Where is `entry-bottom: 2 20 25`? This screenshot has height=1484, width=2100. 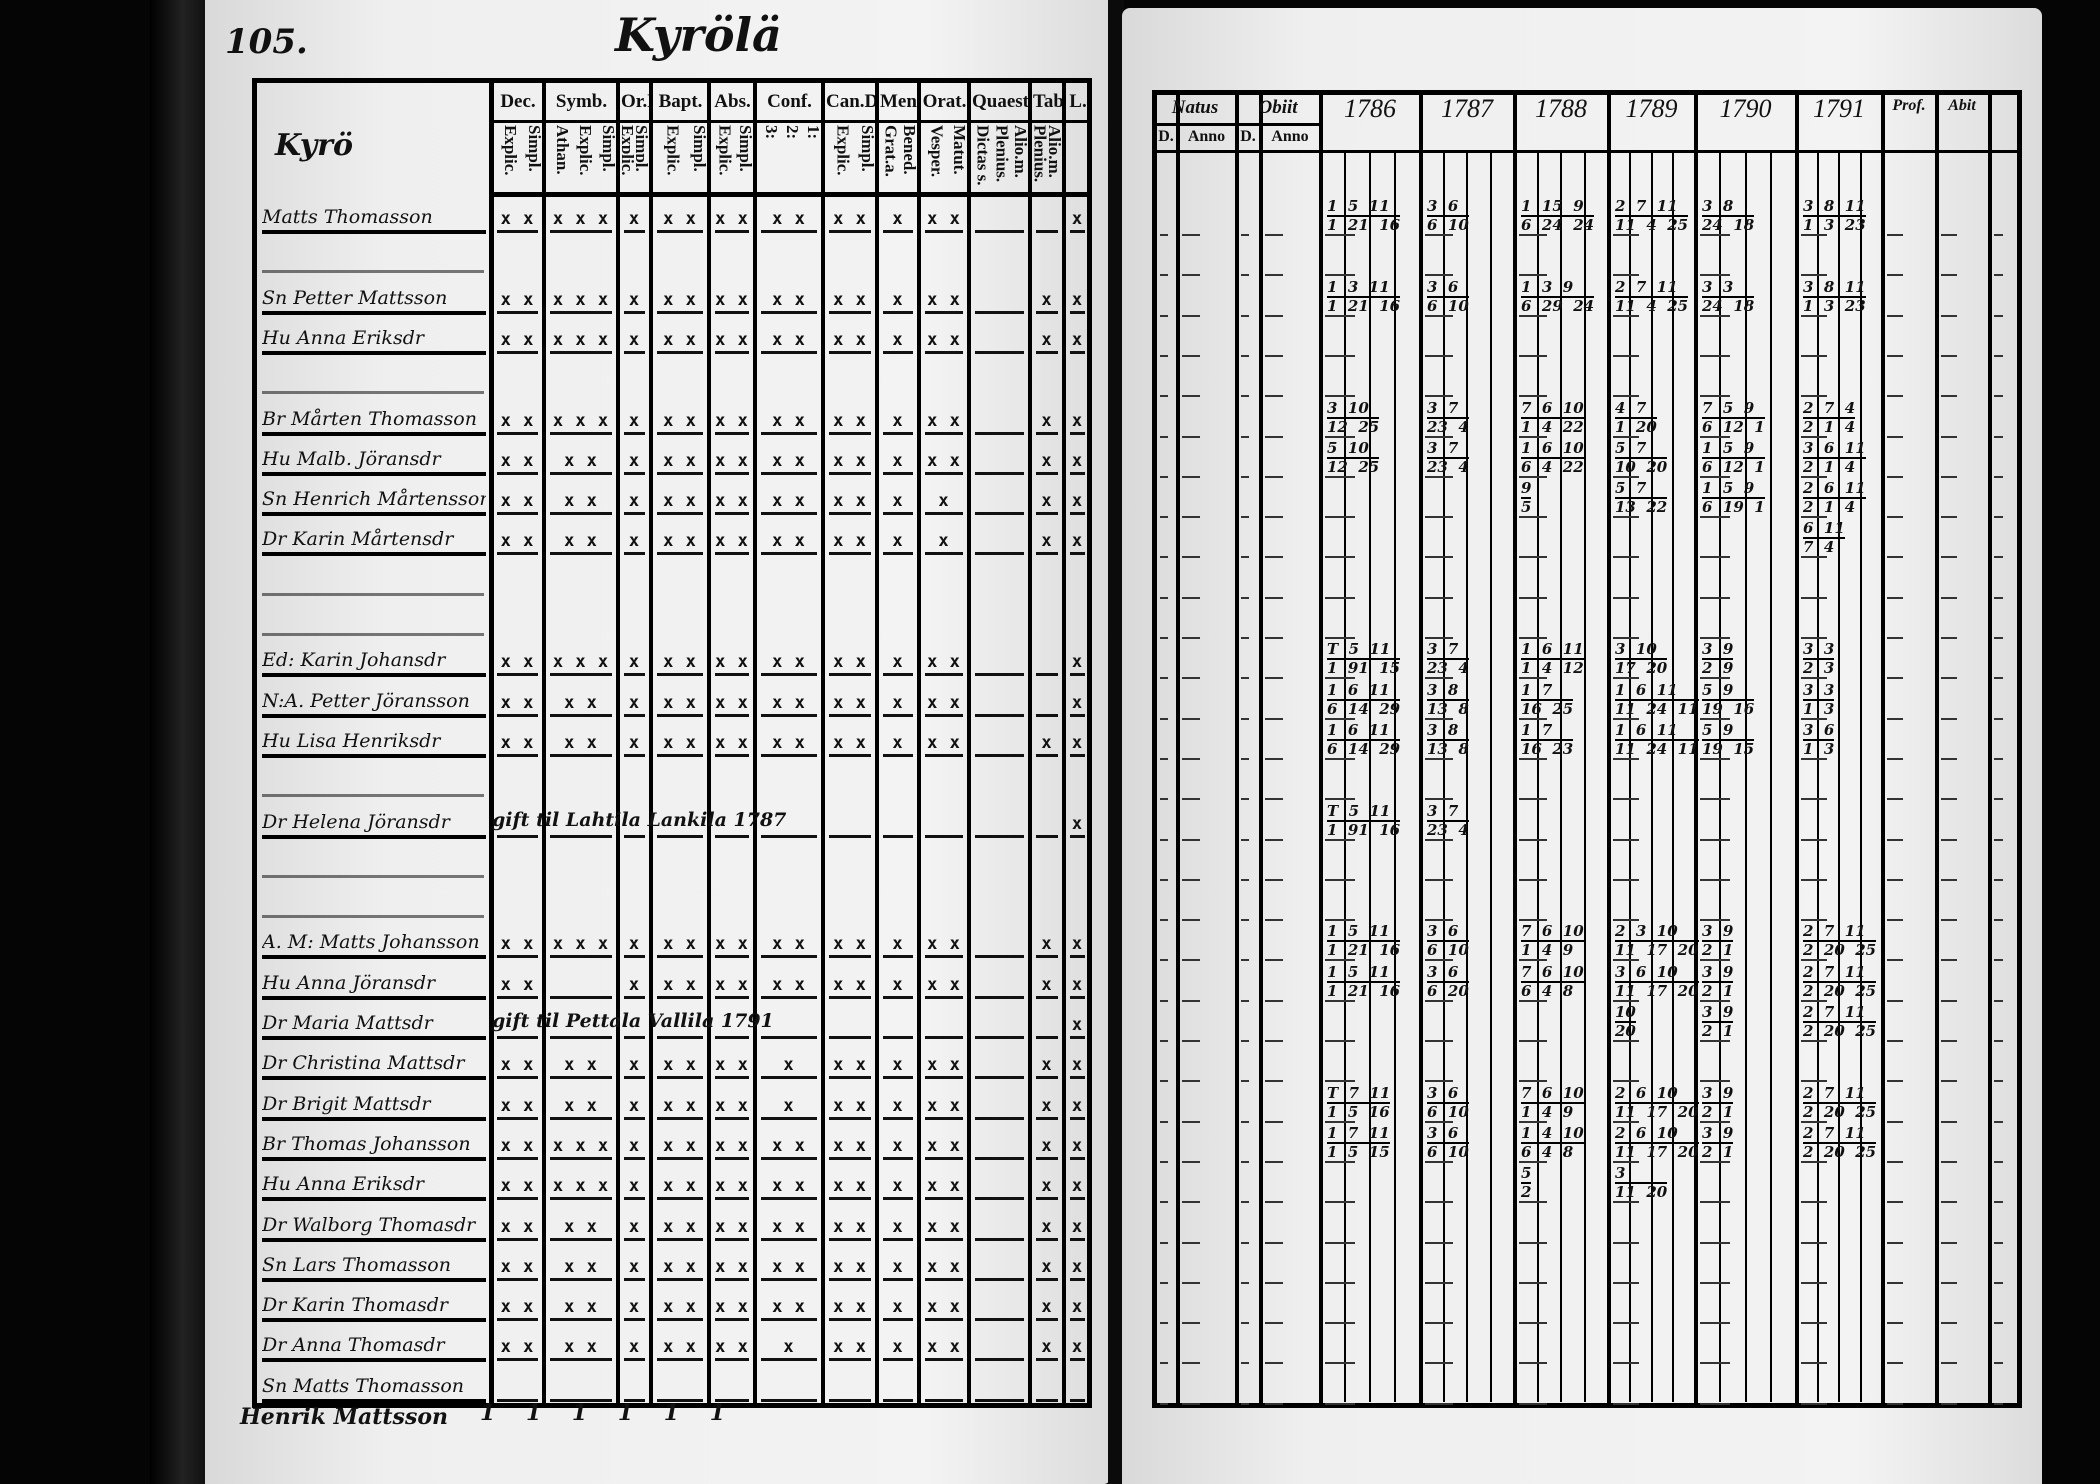
entry-bottom: 2 20 25 is located at coordinates (1840, 1111).